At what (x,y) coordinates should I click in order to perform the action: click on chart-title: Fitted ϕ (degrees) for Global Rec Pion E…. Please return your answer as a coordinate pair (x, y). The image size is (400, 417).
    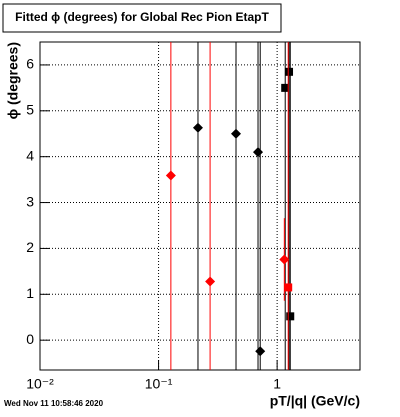
    Looking at the image, I should click on (142, 17).